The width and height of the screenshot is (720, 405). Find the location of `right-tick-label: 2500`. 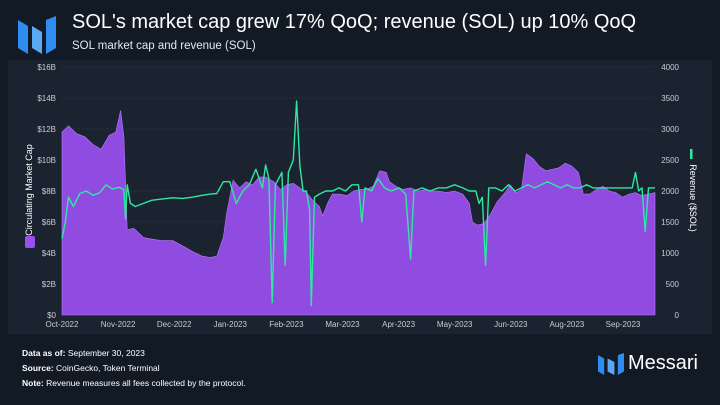

right-tick-label: 2500 is located at coordinates (670, 160).